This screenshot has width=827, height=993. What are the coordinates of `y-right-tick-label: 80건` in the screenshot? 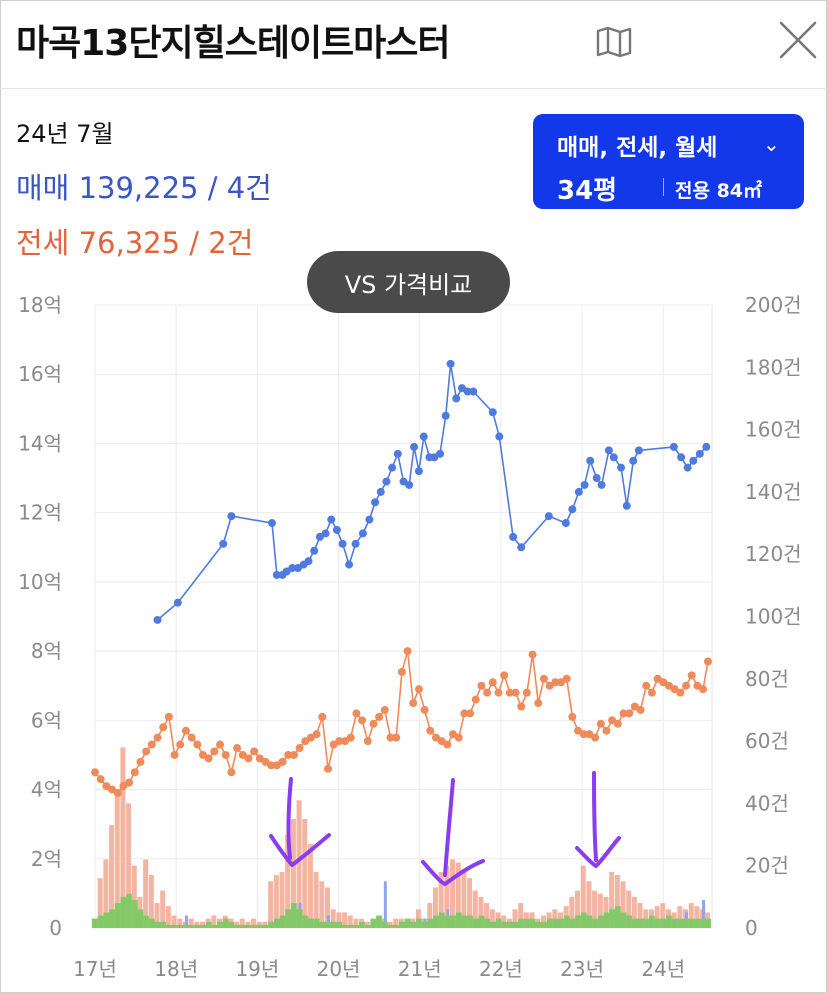 It's located at (767, 679).